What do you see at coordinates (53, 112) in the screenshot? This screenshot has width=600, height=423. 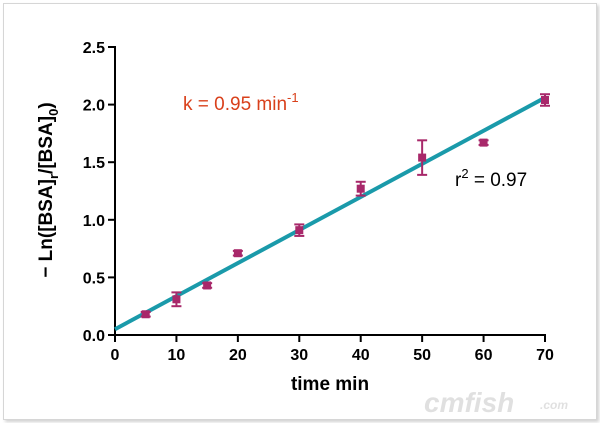 I see `y-axis-title-sub-0: 0` at bounding box center [53, 112].